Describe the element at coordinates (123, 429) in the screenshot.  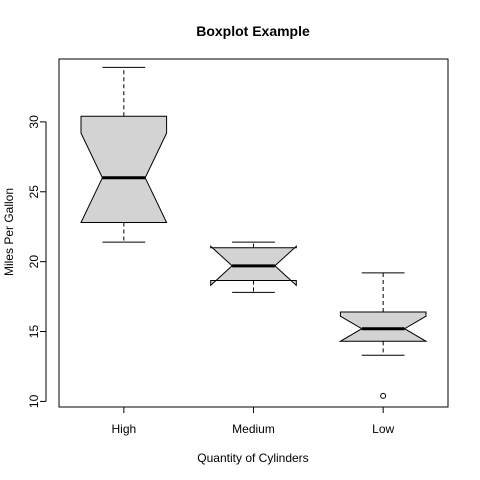
I see `x-tick-label: High` at that location.